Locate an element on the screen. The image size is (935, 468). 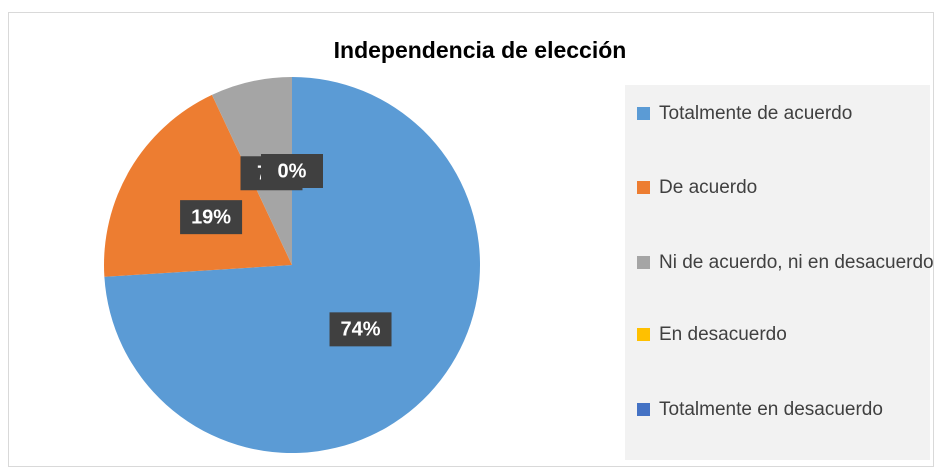
legend-label: Totalmente de acuerdo is located at coordinates (756, 113).